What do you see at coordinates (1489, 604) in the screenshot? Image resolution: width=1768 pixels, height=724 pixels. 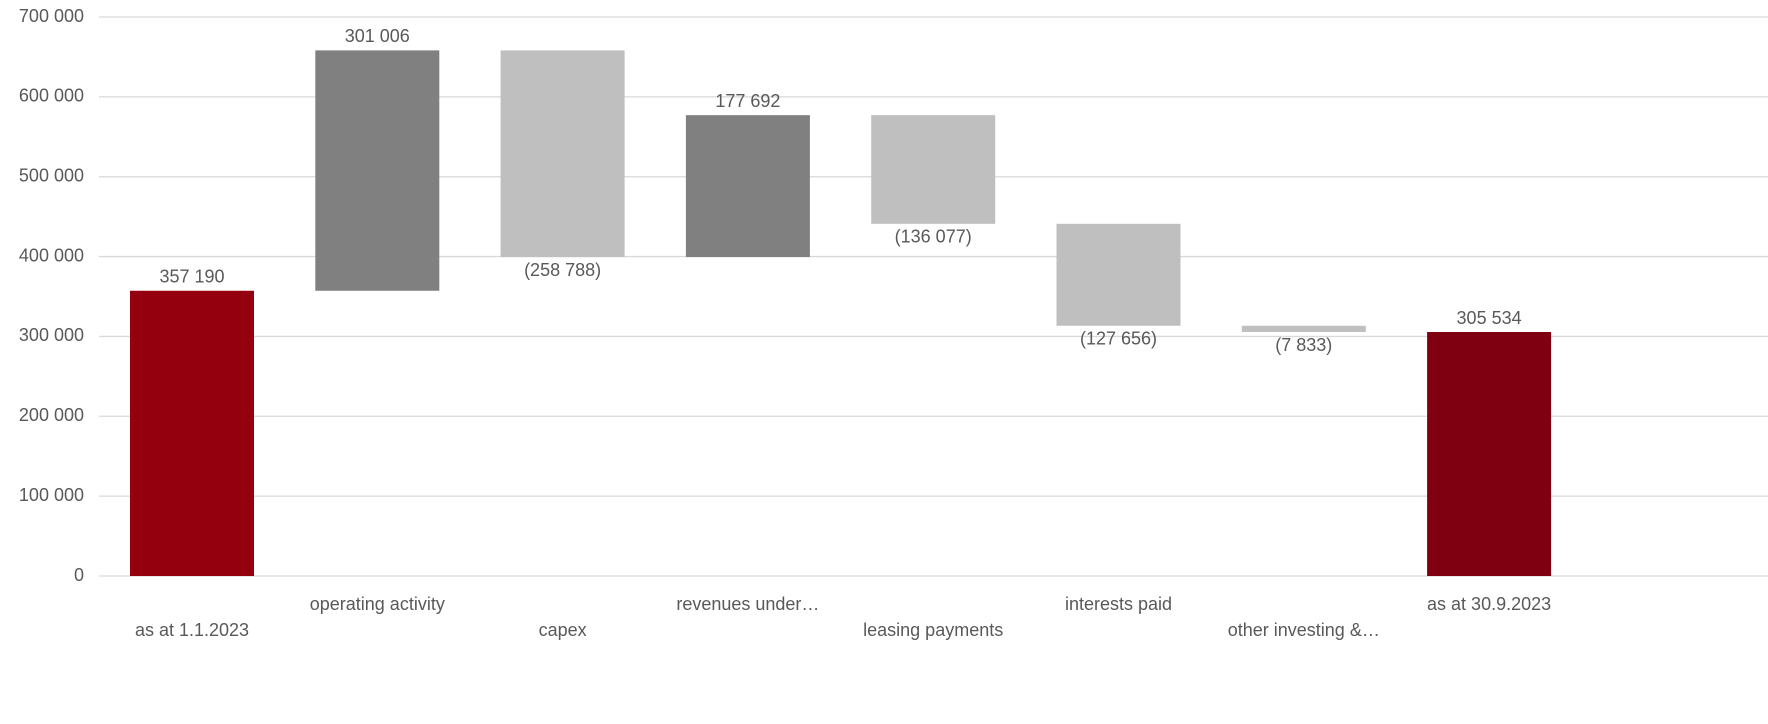 I see `x-tick-label: as at 30.9.2023` at bounding box center [1489, 604].